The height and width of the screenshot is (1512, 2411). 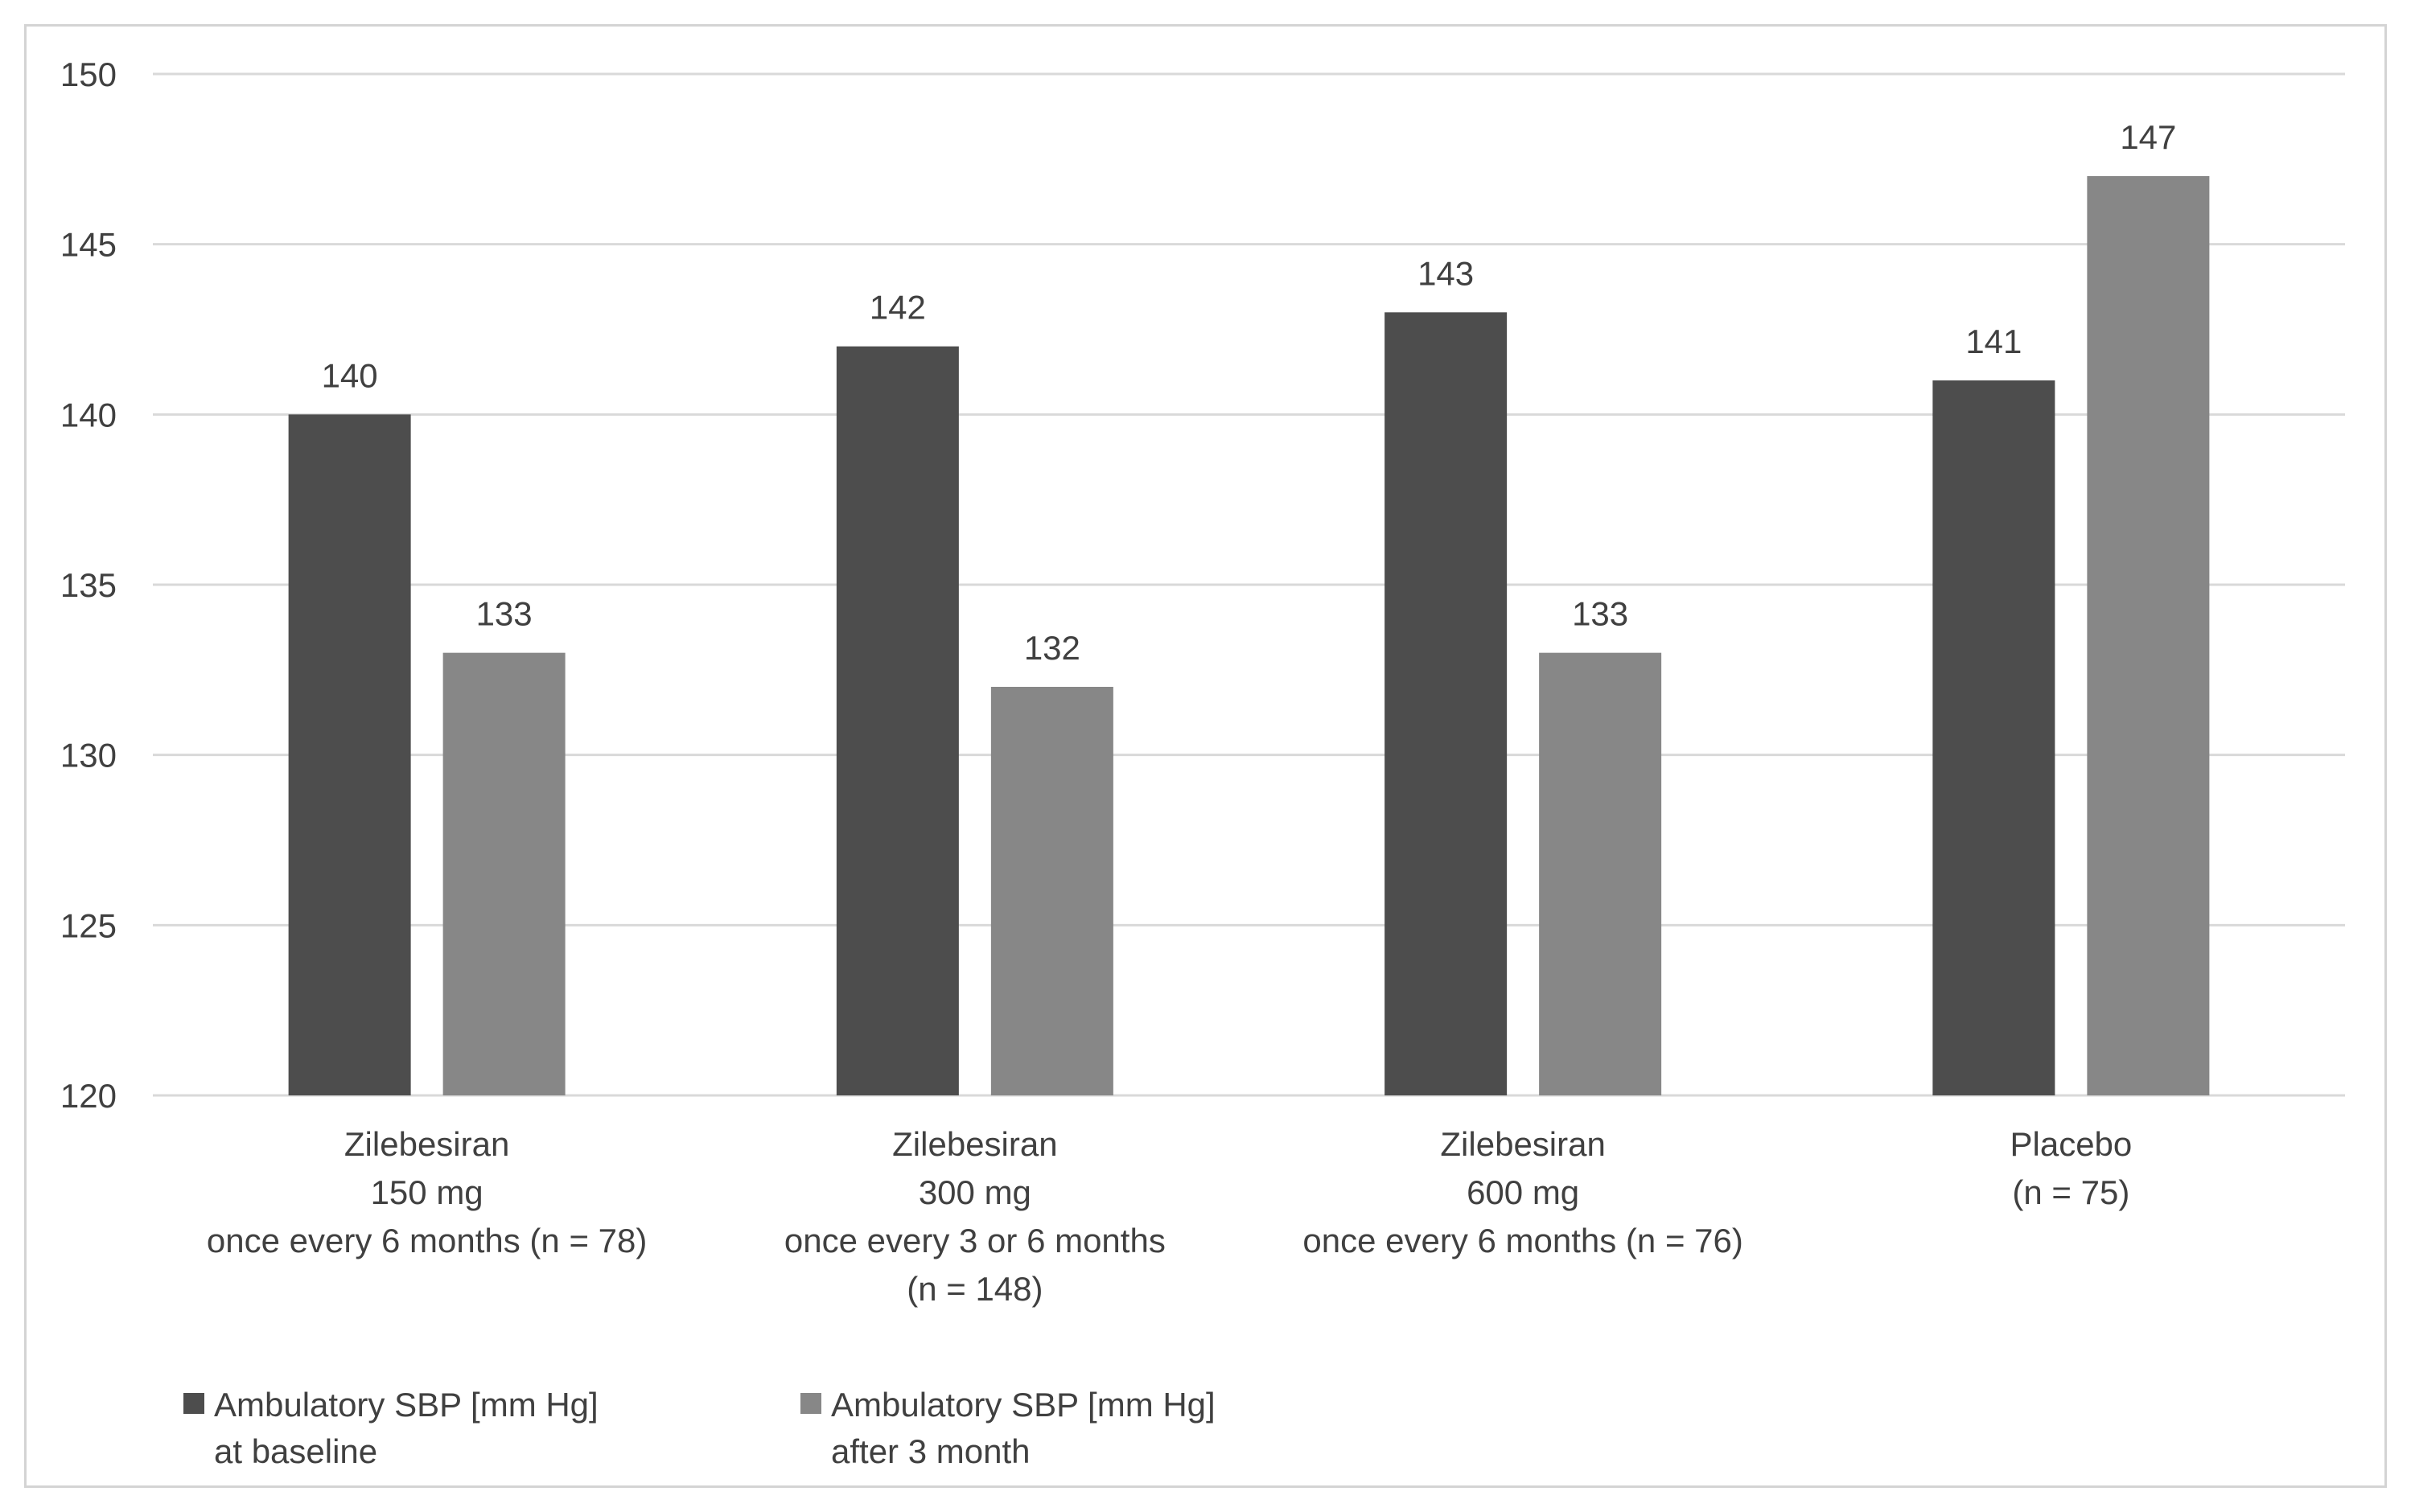 What do you see at coordinates (391, 1429) in the screenshot?
I see `legend-item-baseline: Ambulatory SBP [mm Hg] at baseline` at bounding box center [391, 1429].